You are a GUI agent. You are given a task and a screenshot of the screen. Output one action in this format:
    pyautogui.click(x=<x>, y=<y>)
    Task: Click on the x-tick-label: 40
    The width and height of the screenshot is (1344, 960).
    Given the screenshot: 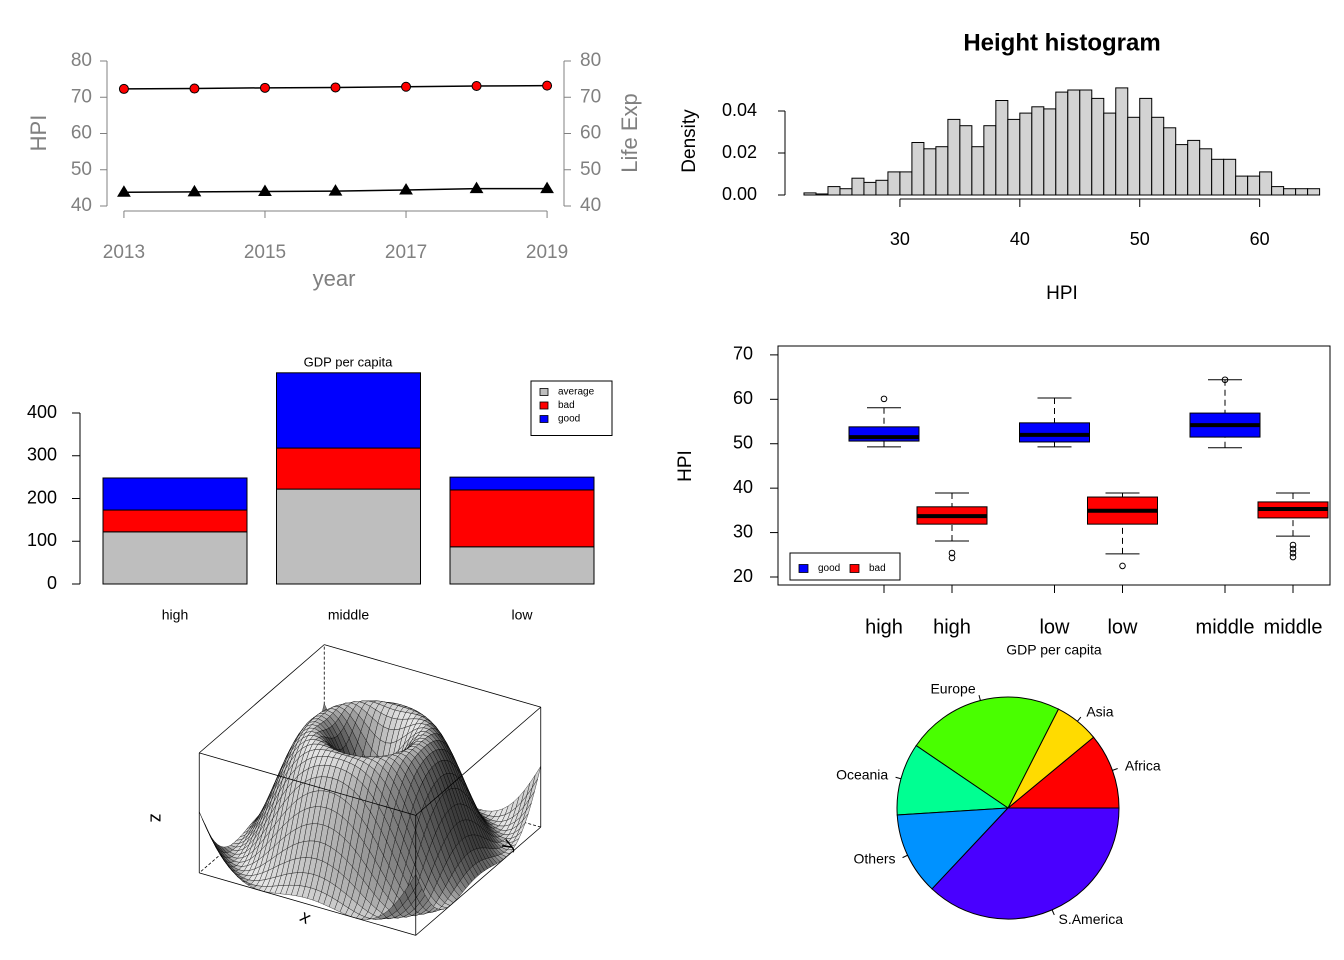 What is the action you would take?
    pyautogui.click(x=1020, y=239)
    